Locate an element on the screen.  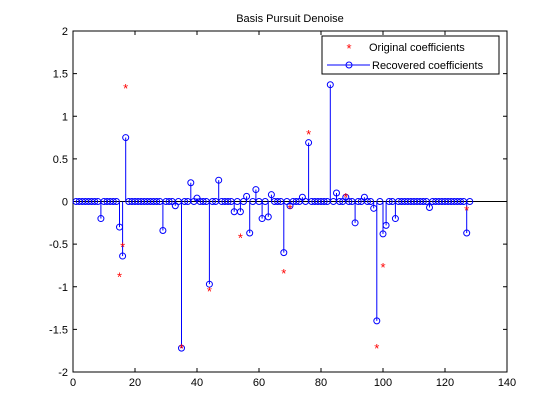
x-tick-label: 140 is located at coordinates (507, 383).